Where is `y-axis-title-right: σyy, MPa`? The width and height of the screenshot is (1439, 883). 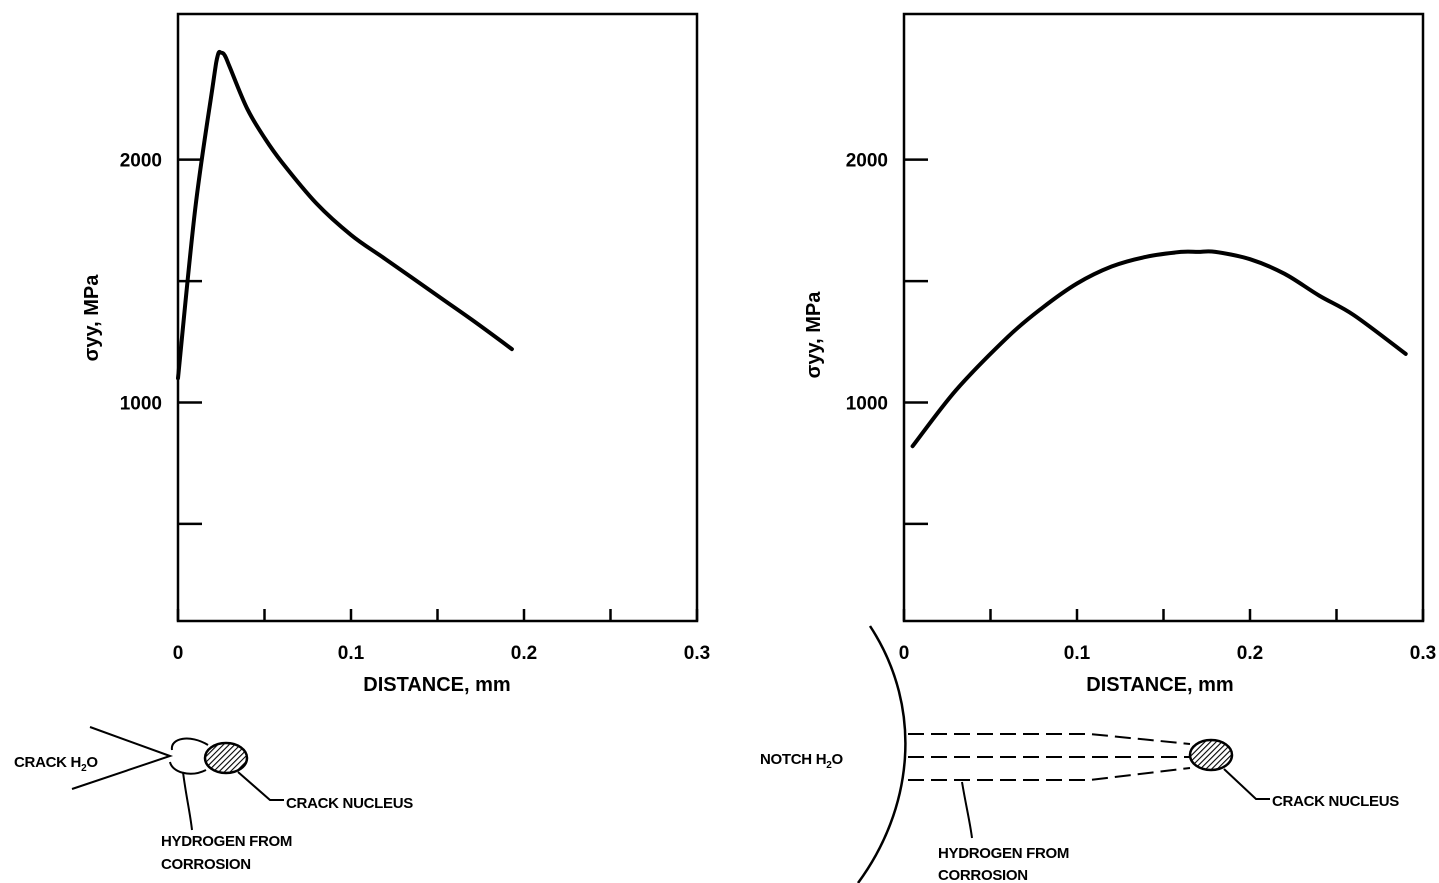 y-axis-title-right: σyy, MPa is located at coordinates (814, 335).